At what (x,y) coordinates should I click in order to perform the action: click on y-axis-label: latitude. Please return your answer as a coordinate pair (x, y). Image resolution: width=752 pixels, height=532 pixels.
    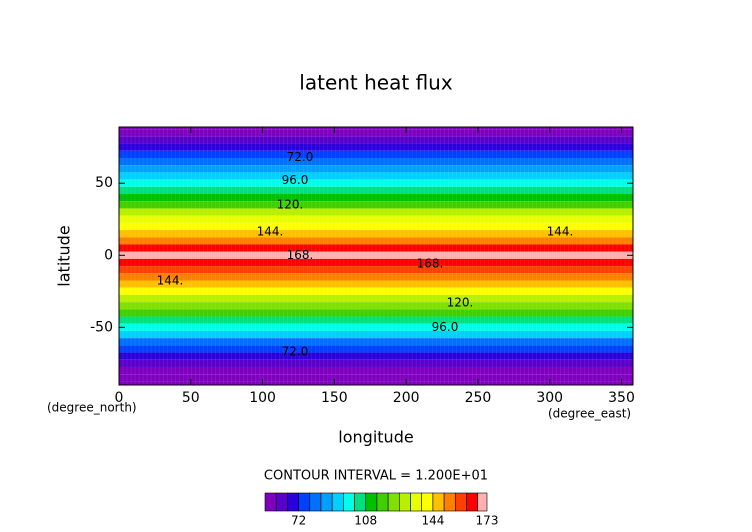
    Looking at the image, I should click on (64, 255).